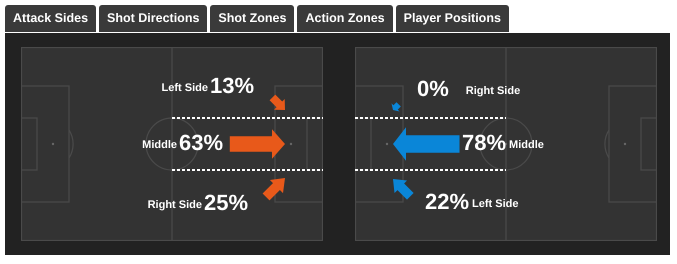 This screenshot has width=677, height=264. Describe the element at coordinates (153, 18) in the screenshot. I see `text: Shot Directions` at that location.